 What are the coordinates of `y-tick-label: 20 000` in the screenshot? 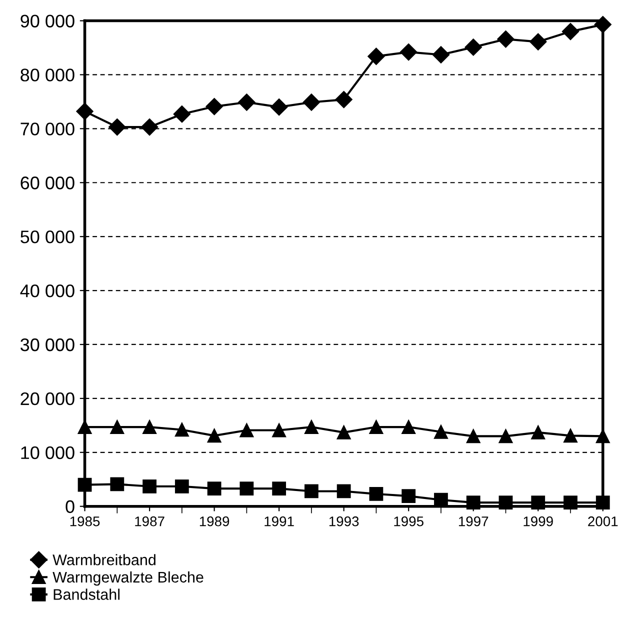 It's located at (47, 399).